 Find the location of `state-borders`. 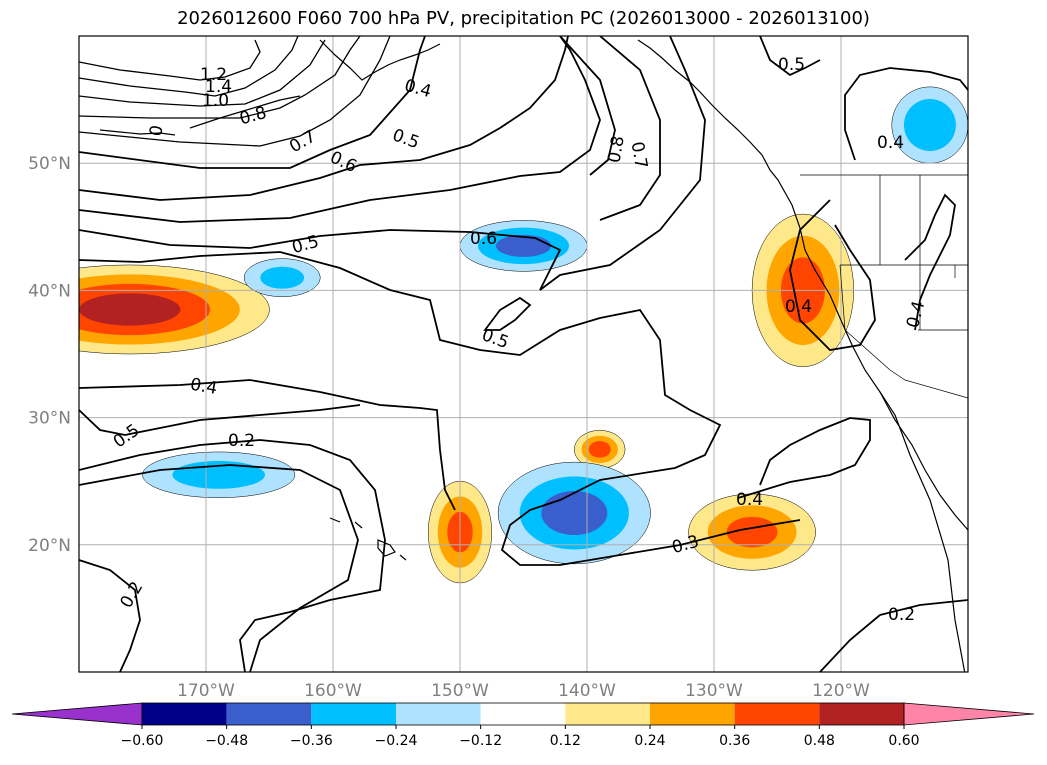

state-borders is located at coordinates (903, 287).